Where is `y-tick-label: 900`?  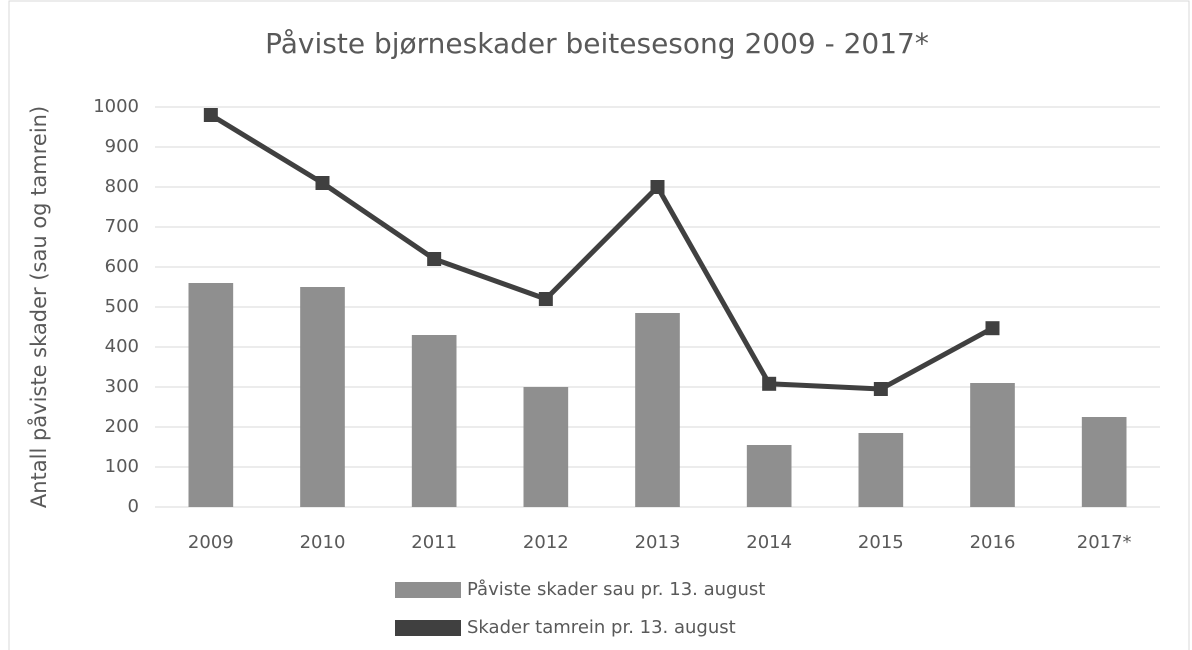 y-tick-label: 900 is located at coordinates (122, 146).